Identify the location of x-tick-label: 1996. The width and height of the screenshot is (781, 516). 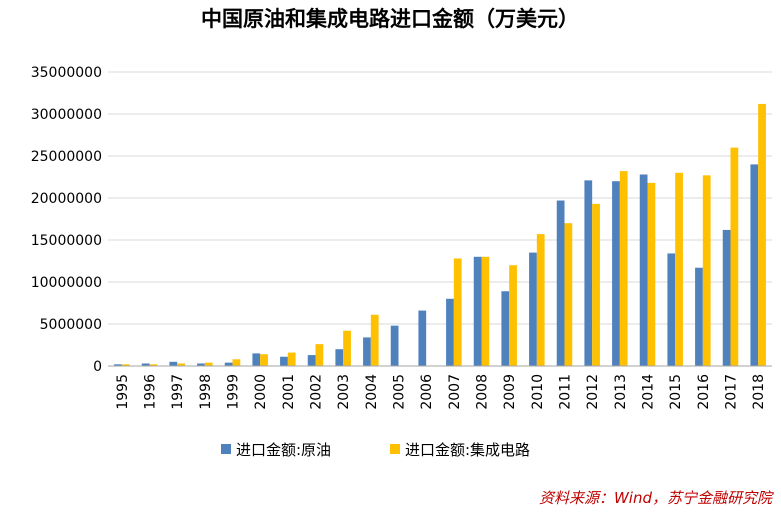
(151, 392).